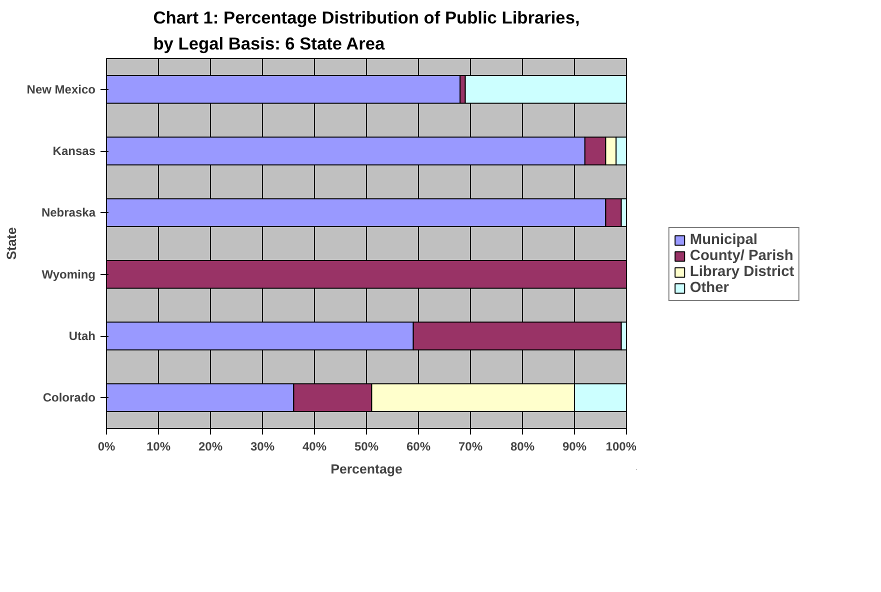 The height and width of the screenshot is (592, 881). I want to click on x-tick-label: 50%, so click(366, 447).